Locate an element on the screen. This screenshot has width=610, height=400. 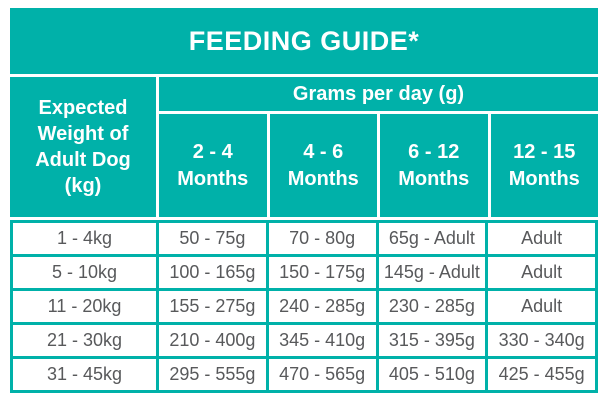
data-cell: 470 - 565g is located at coordinates (322, 374).